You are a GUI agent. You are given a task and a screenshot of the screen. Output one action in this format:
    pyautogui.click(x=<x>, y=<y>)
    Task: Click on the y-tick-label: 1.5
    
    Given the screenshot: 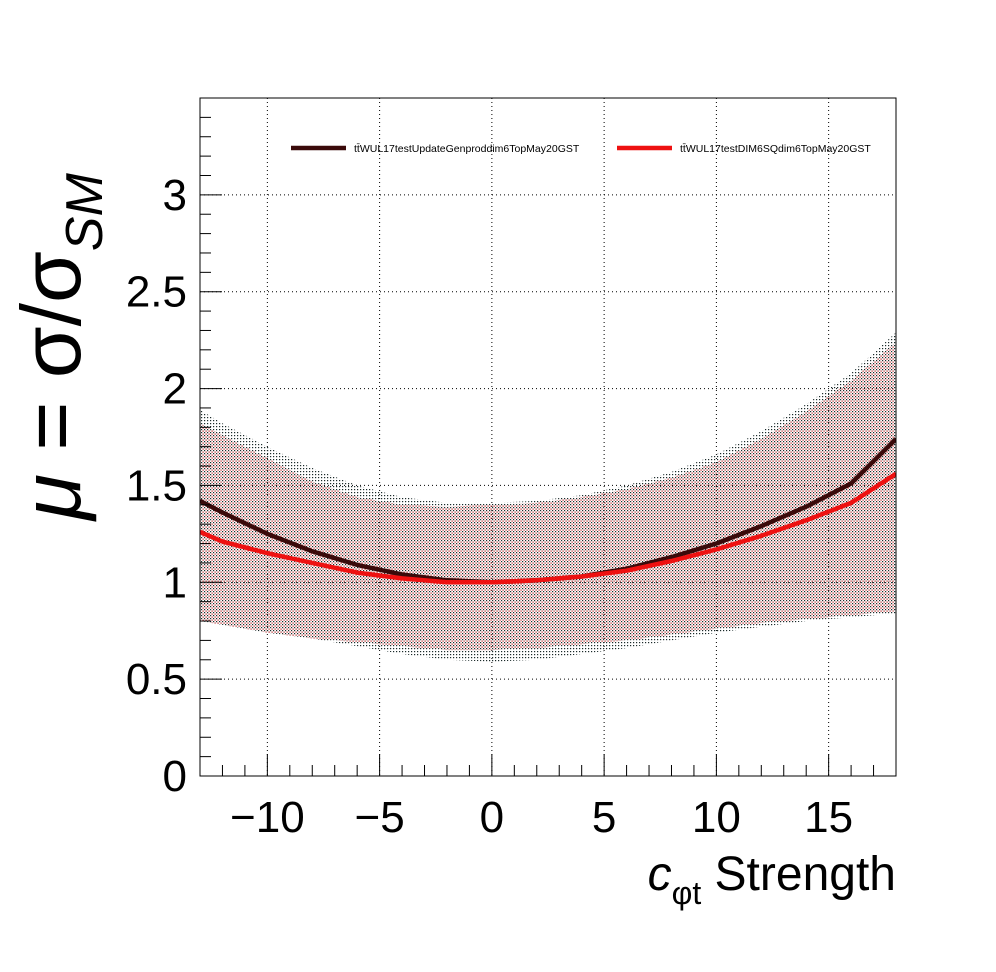 What is the action you would take?
    pyautogui.click(x=156, y=485)
    